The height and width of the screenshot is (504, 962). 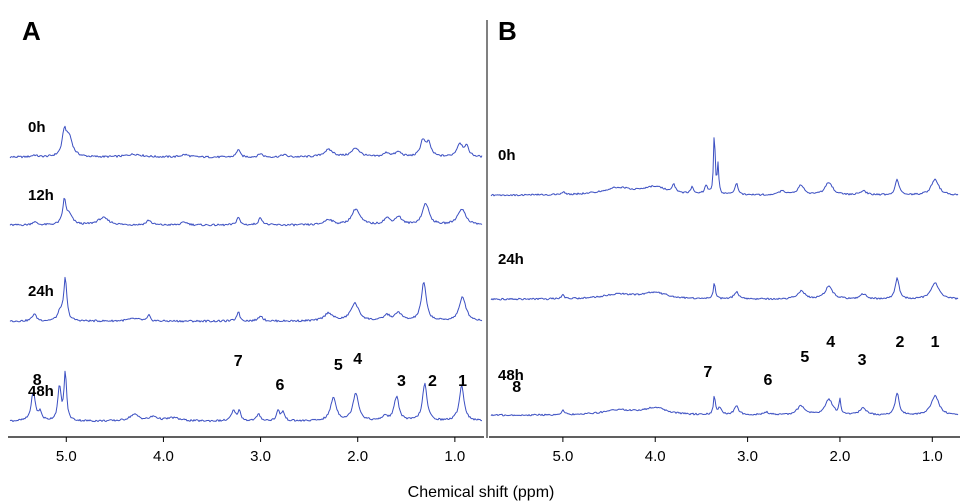 I want to click on spectrum-trace-12h, so click(x=246, y=212).